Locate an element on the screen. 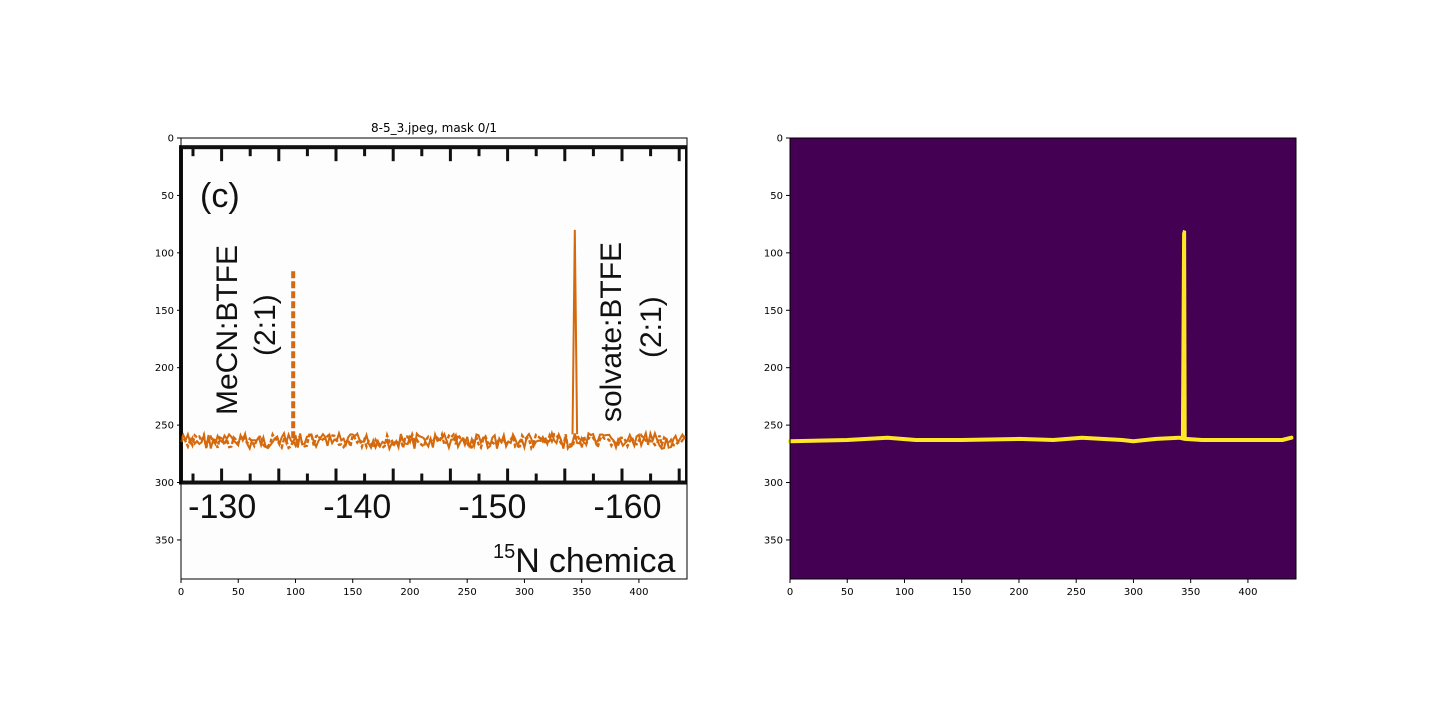  label-solvate-ratio: (2:1) is located at coordinates (651, 327).